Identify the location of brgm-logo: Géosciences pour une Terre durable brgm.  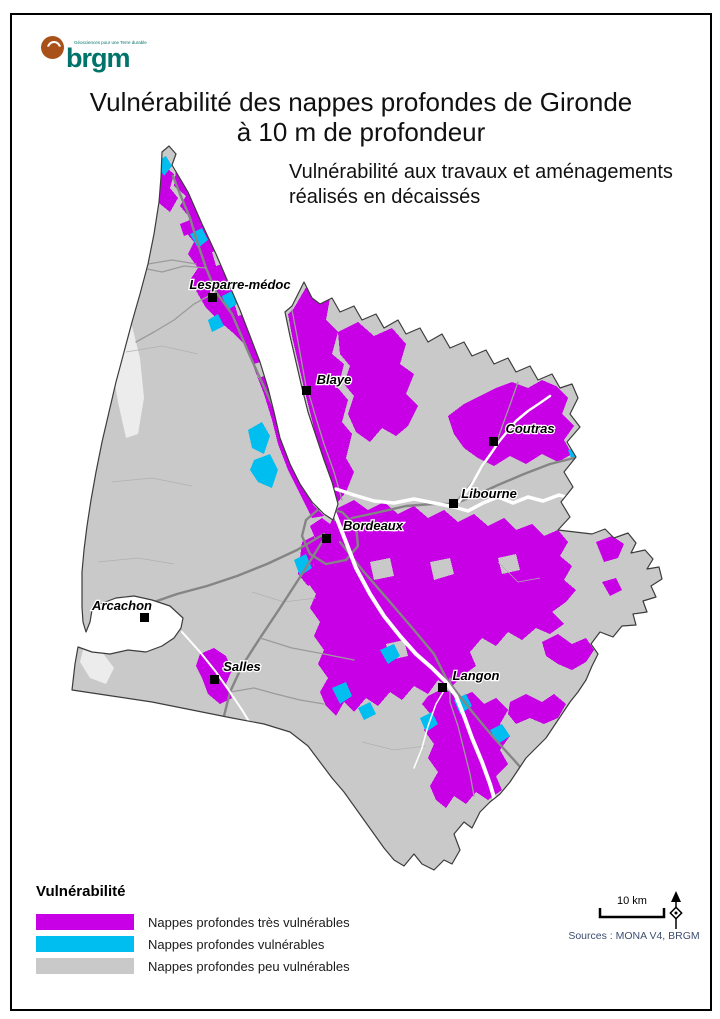
(105, 59).